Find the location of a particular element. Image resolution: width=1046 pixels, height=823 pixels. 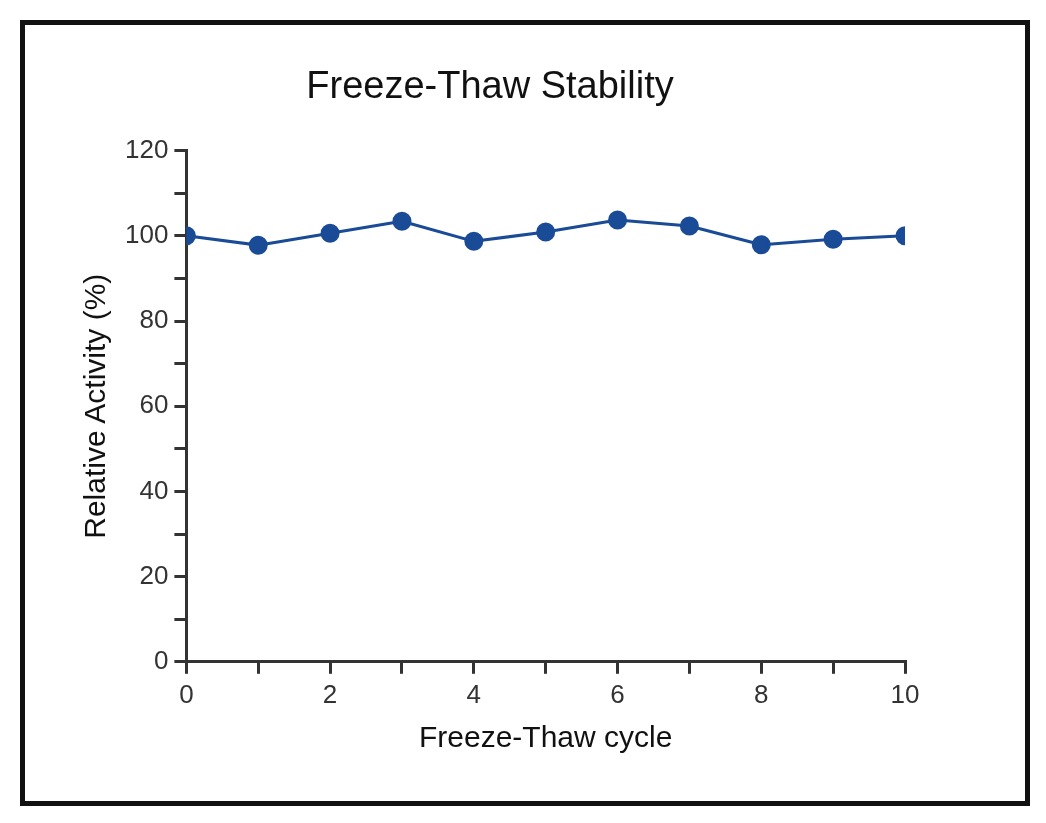

y-tick-label: 100 is located at coordinates (146, 233).